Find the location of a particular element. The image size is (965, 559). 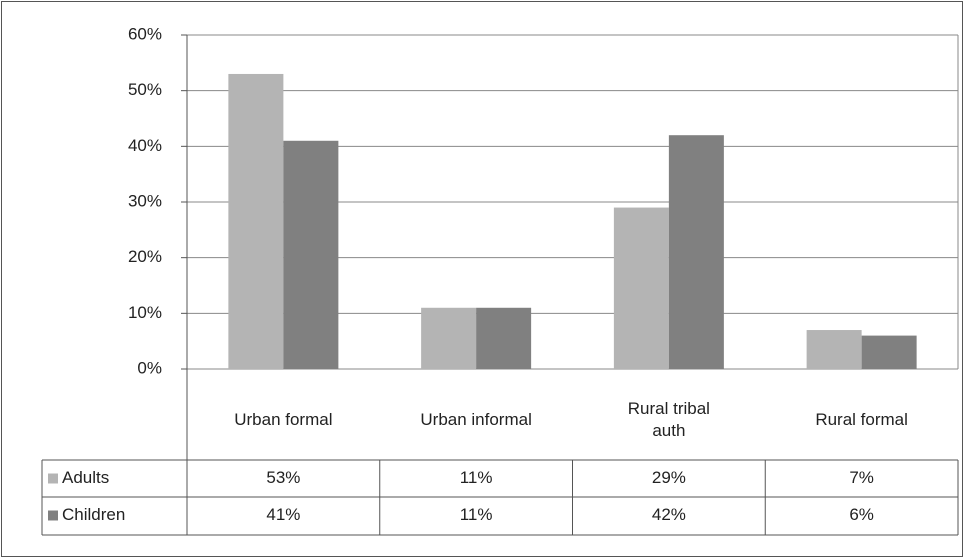

x-tick-label: Rural formal is located at coordinates (861, 419).